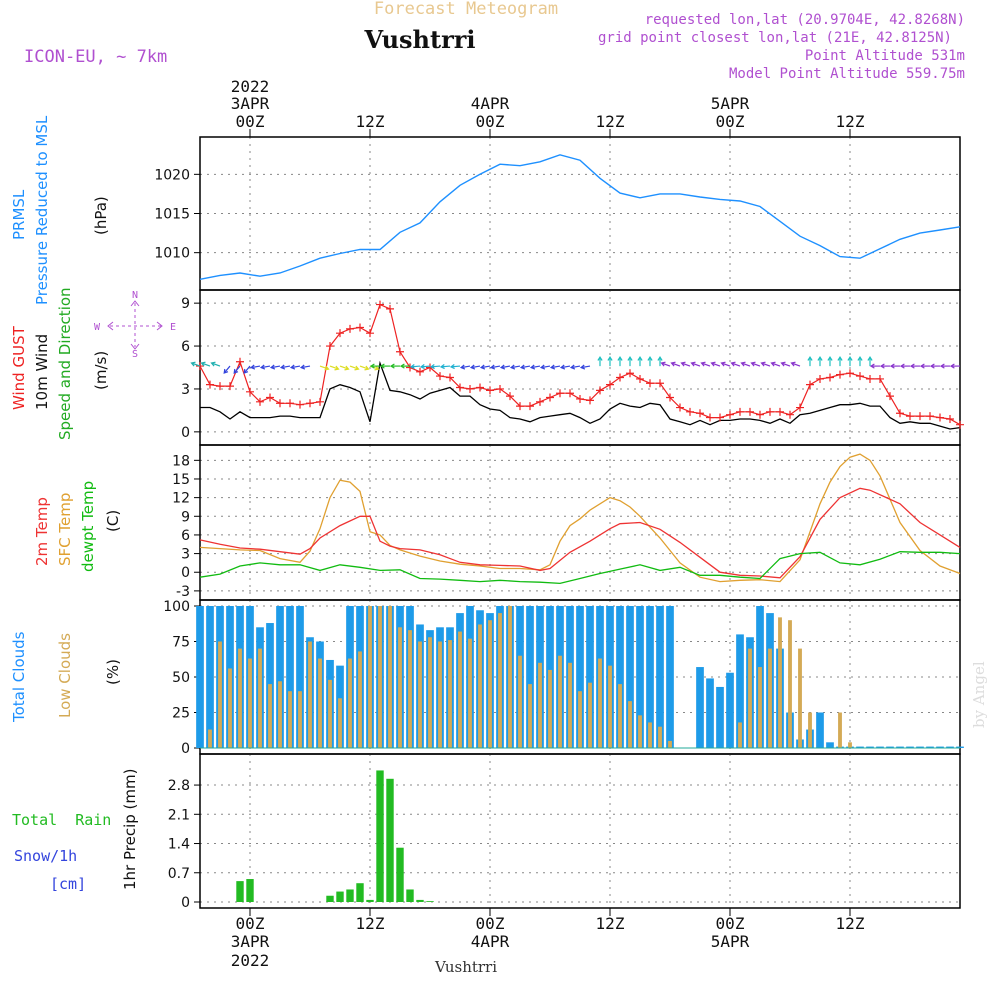 Image resolution: width=1000 pixels, height=1000 pixels. Describe the element at coordinates (250, 86) in the screenshot. I see `top-time-label: 2022` at that location.